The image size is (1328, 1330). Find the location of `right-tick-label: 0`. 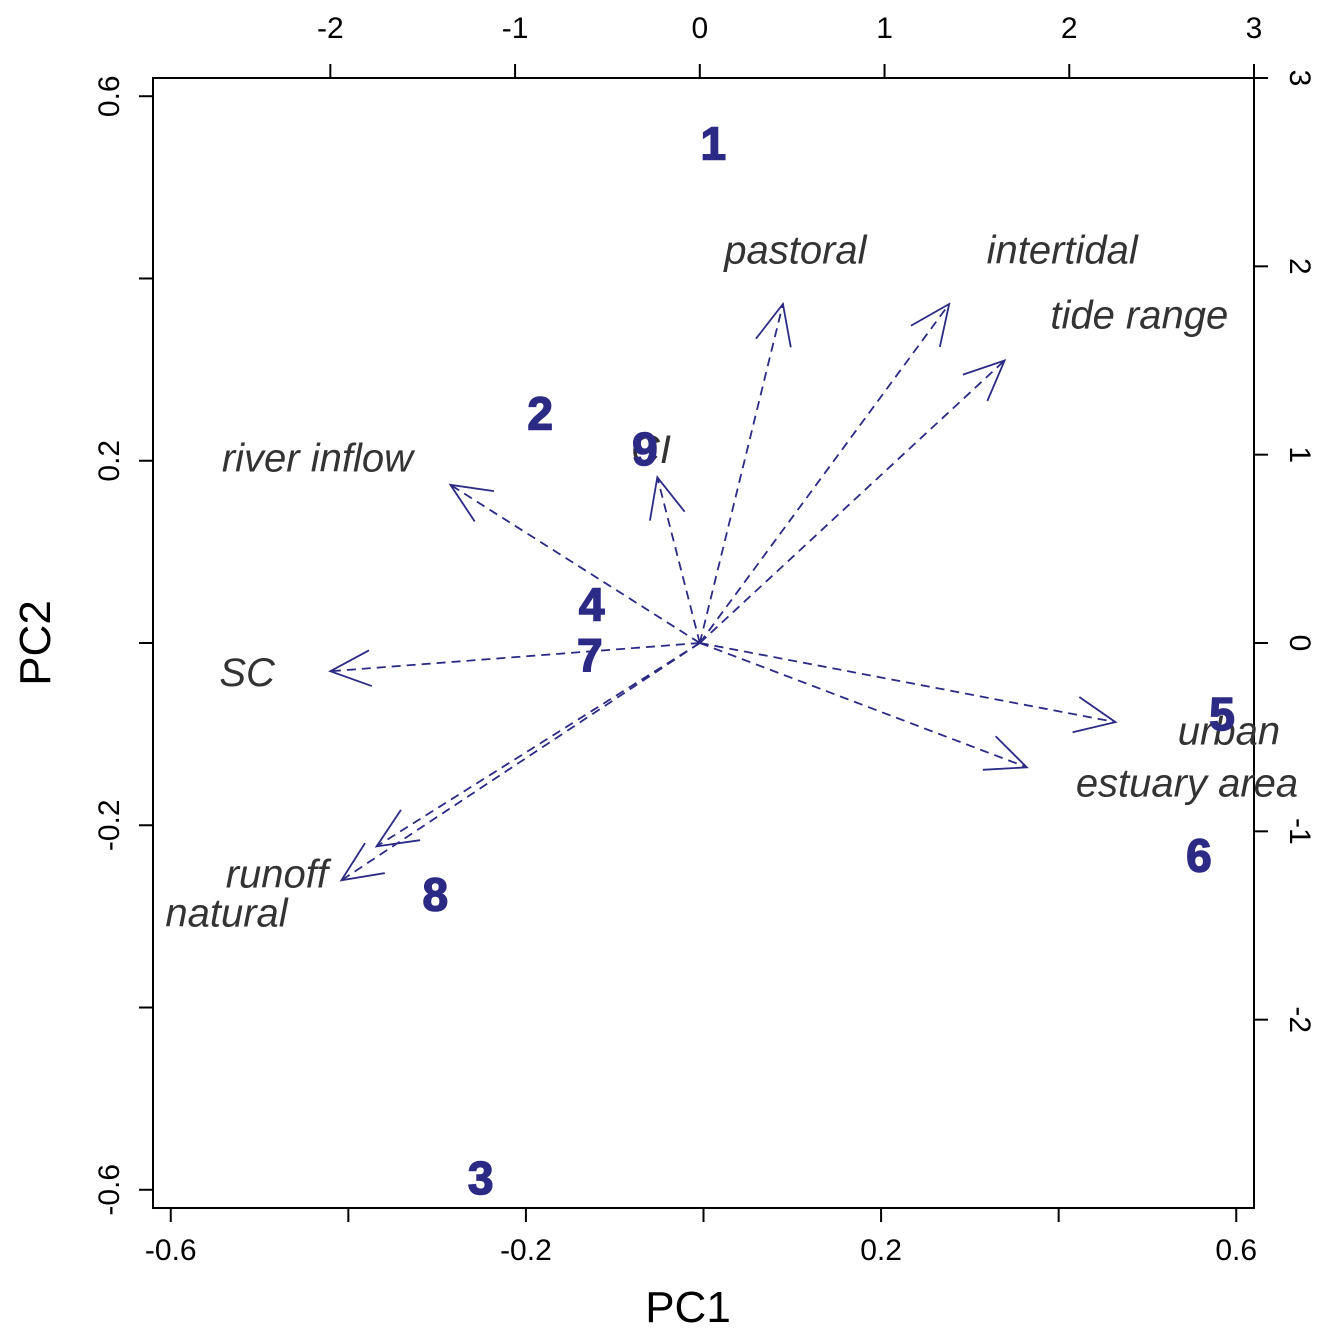

right-tick-label: 0 is located at coordinates (1299, 643).